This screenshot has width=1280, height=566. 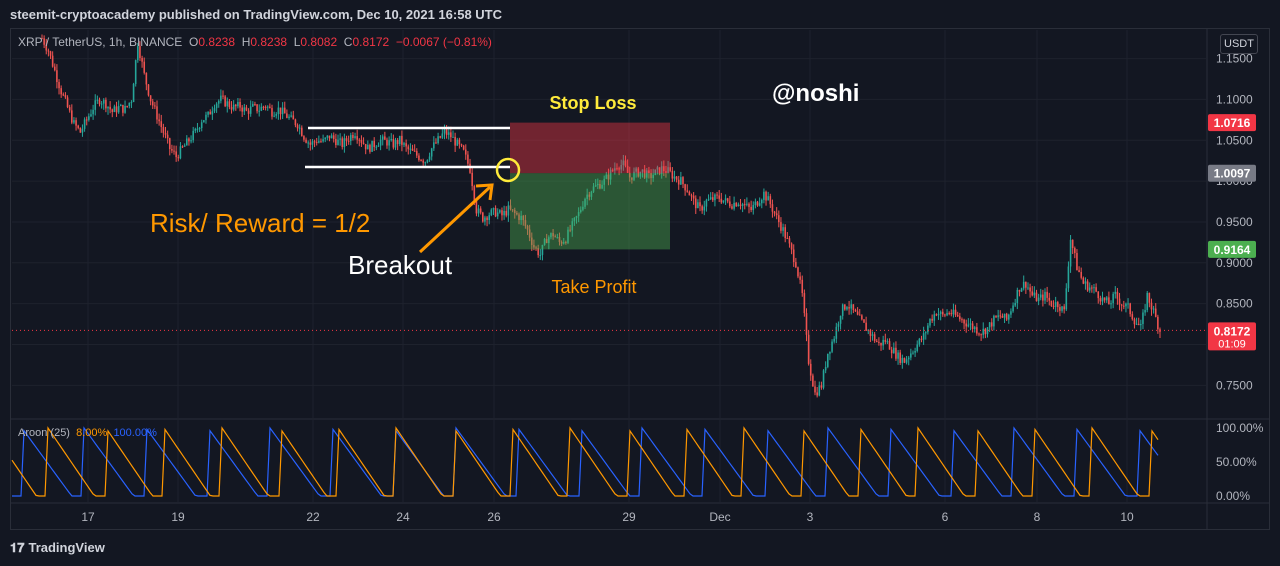 I want to click on aroon-down-value: 100.00%, so click(x=135, y=433).